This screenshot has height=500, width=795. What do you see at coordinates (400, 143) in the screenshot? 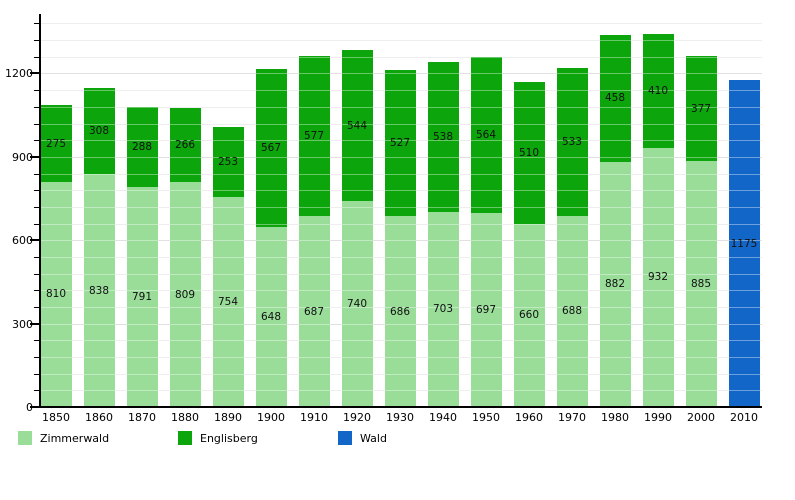
I see `bar-englisberg-1930` at bounding box center [400, 143].